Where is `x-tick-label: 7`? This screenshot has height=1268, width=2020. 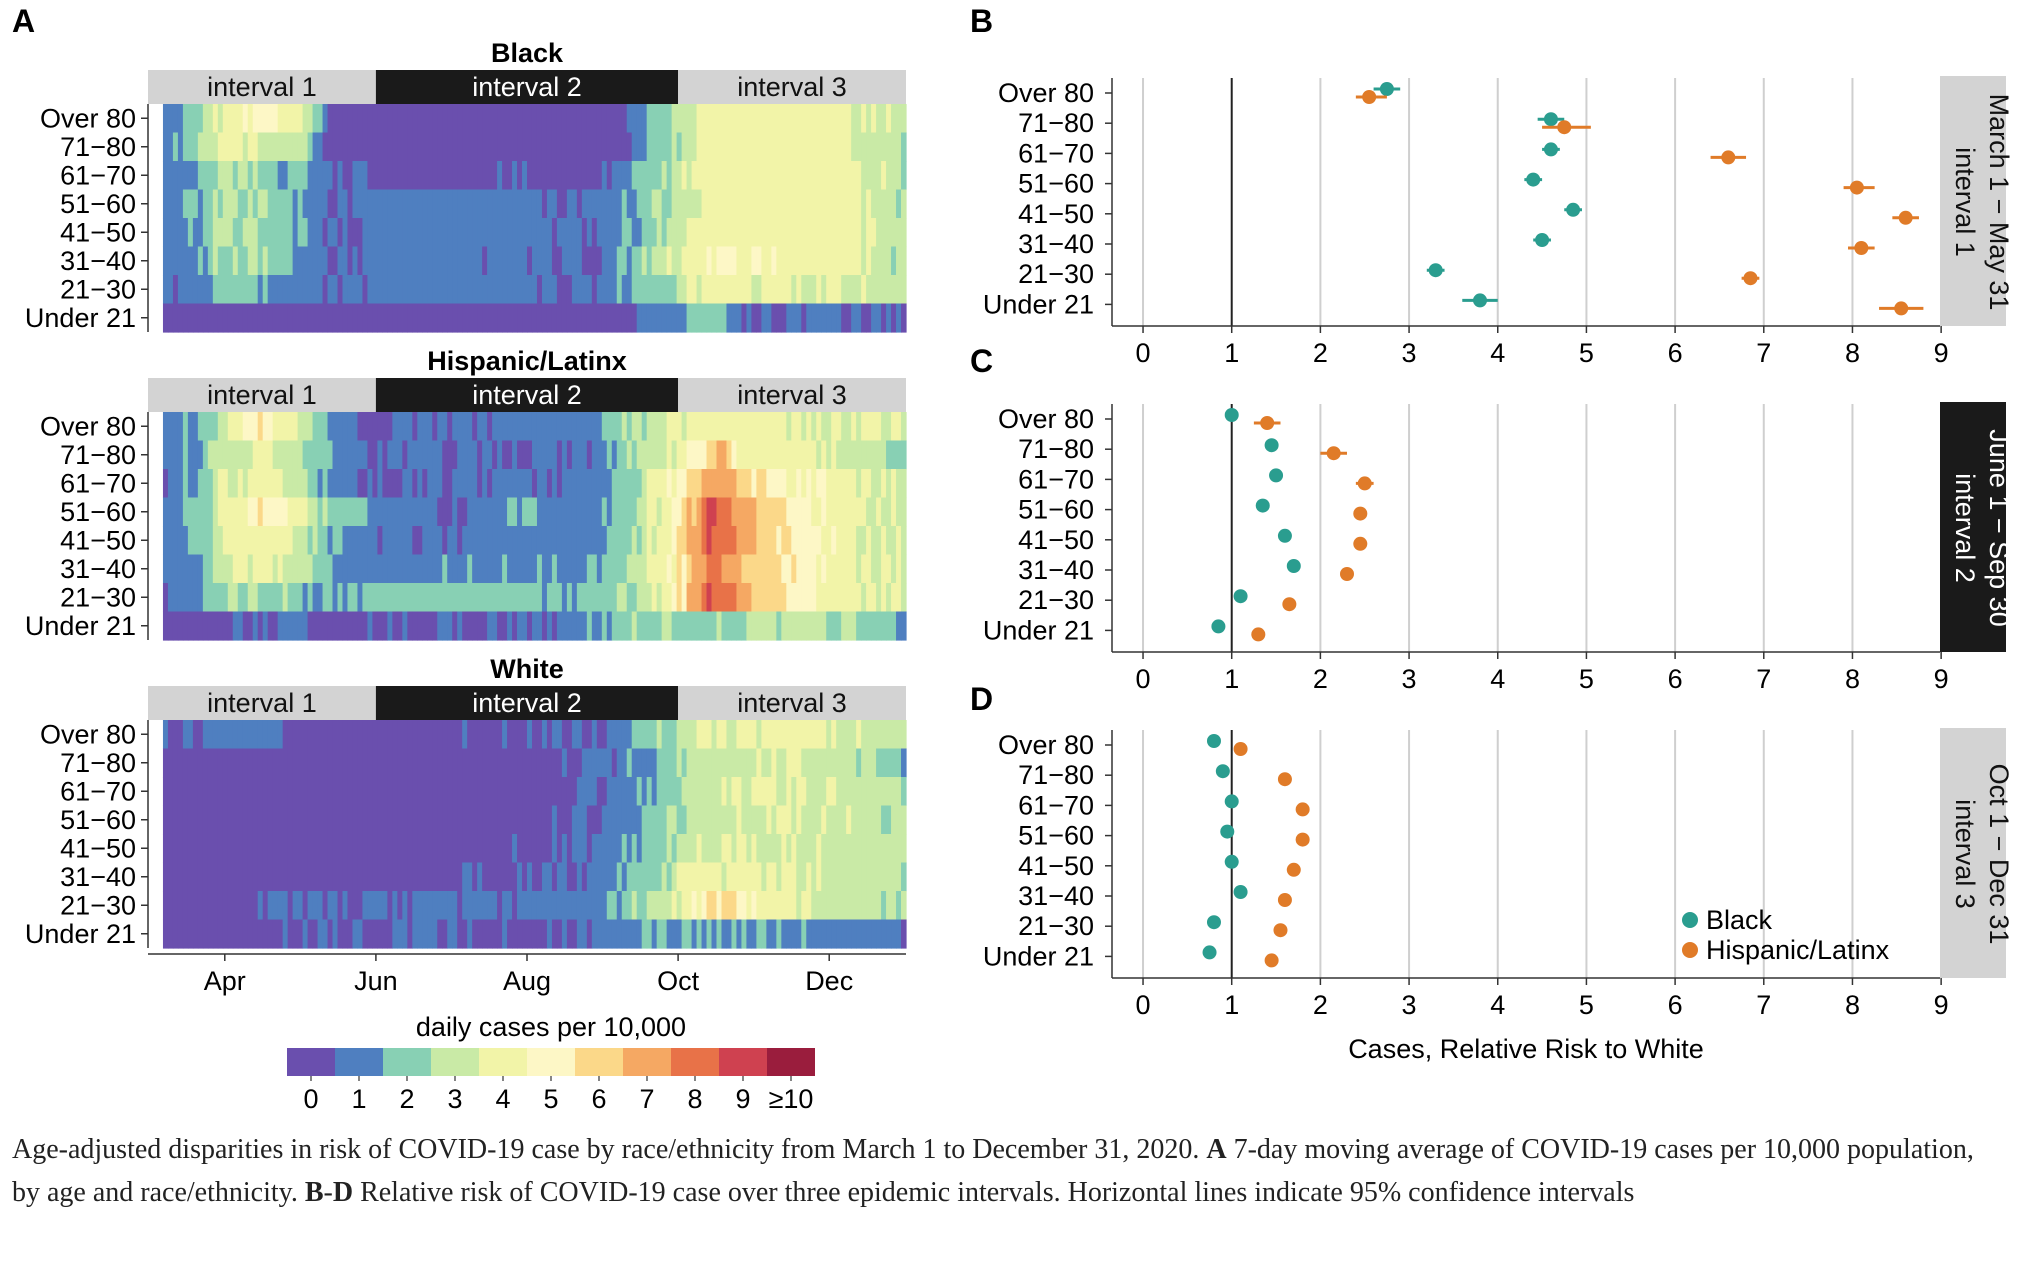 x-tick-label: 7 is located at coordinates (1763, 1005).